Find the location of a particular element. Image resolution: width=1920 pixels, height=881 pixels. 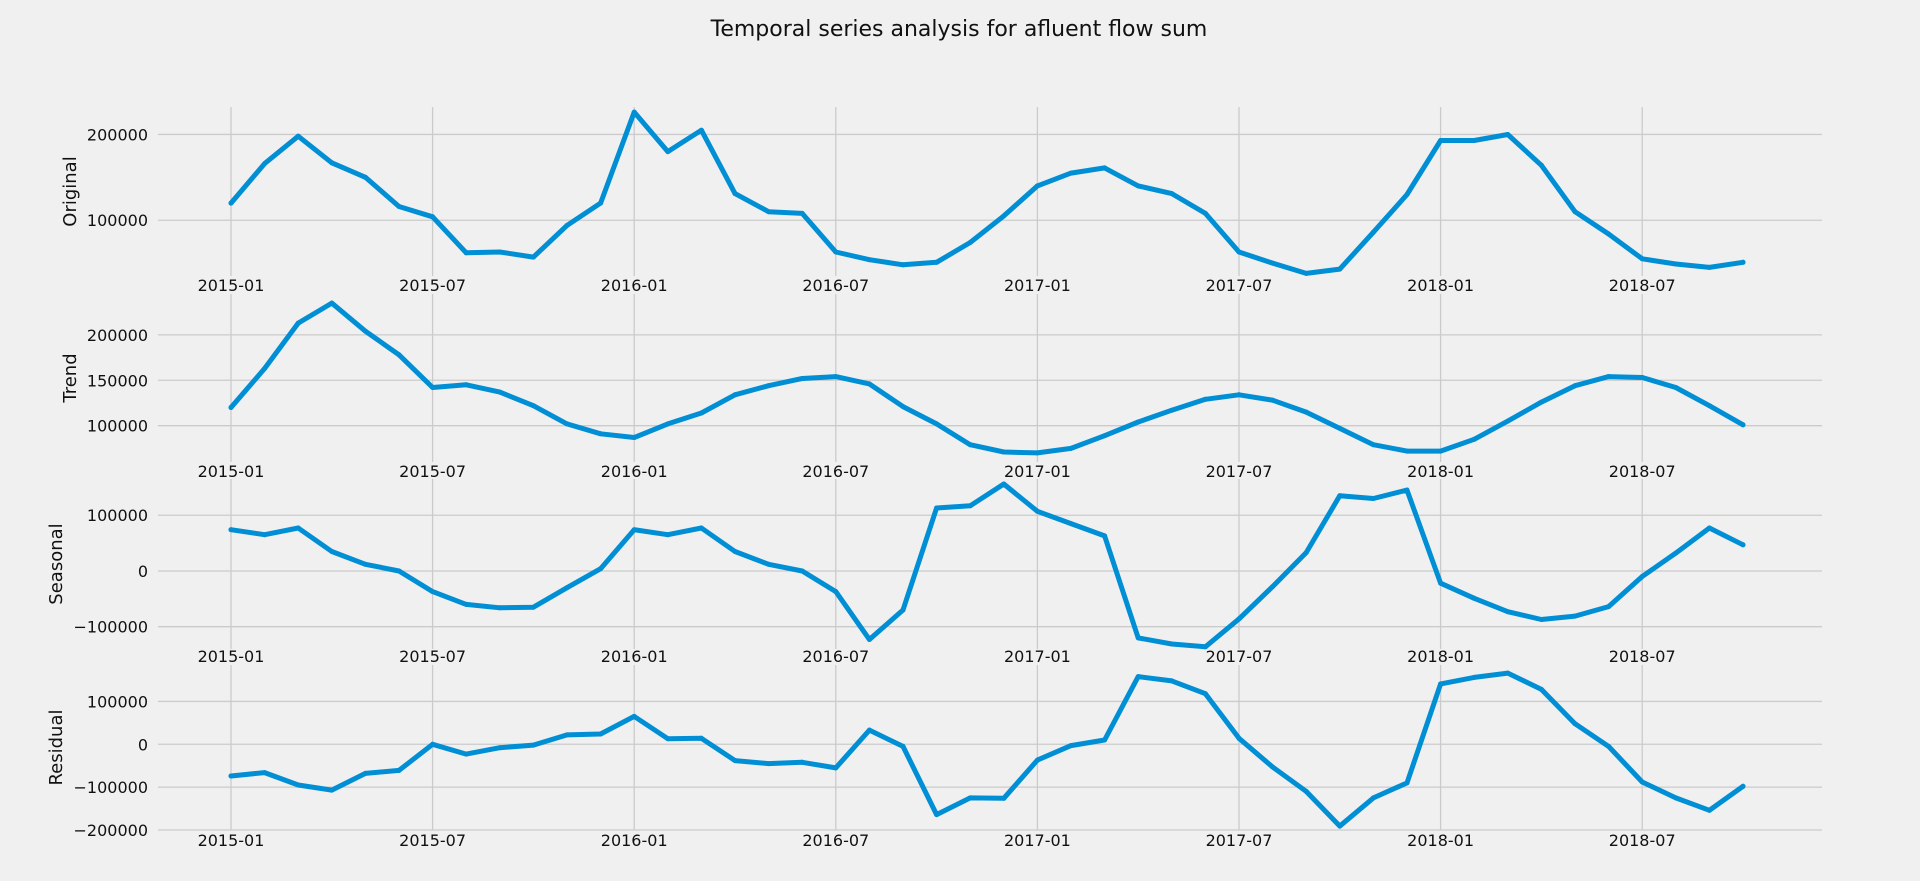

y-tick-label: −100000 is located at coordinates (111, 627).